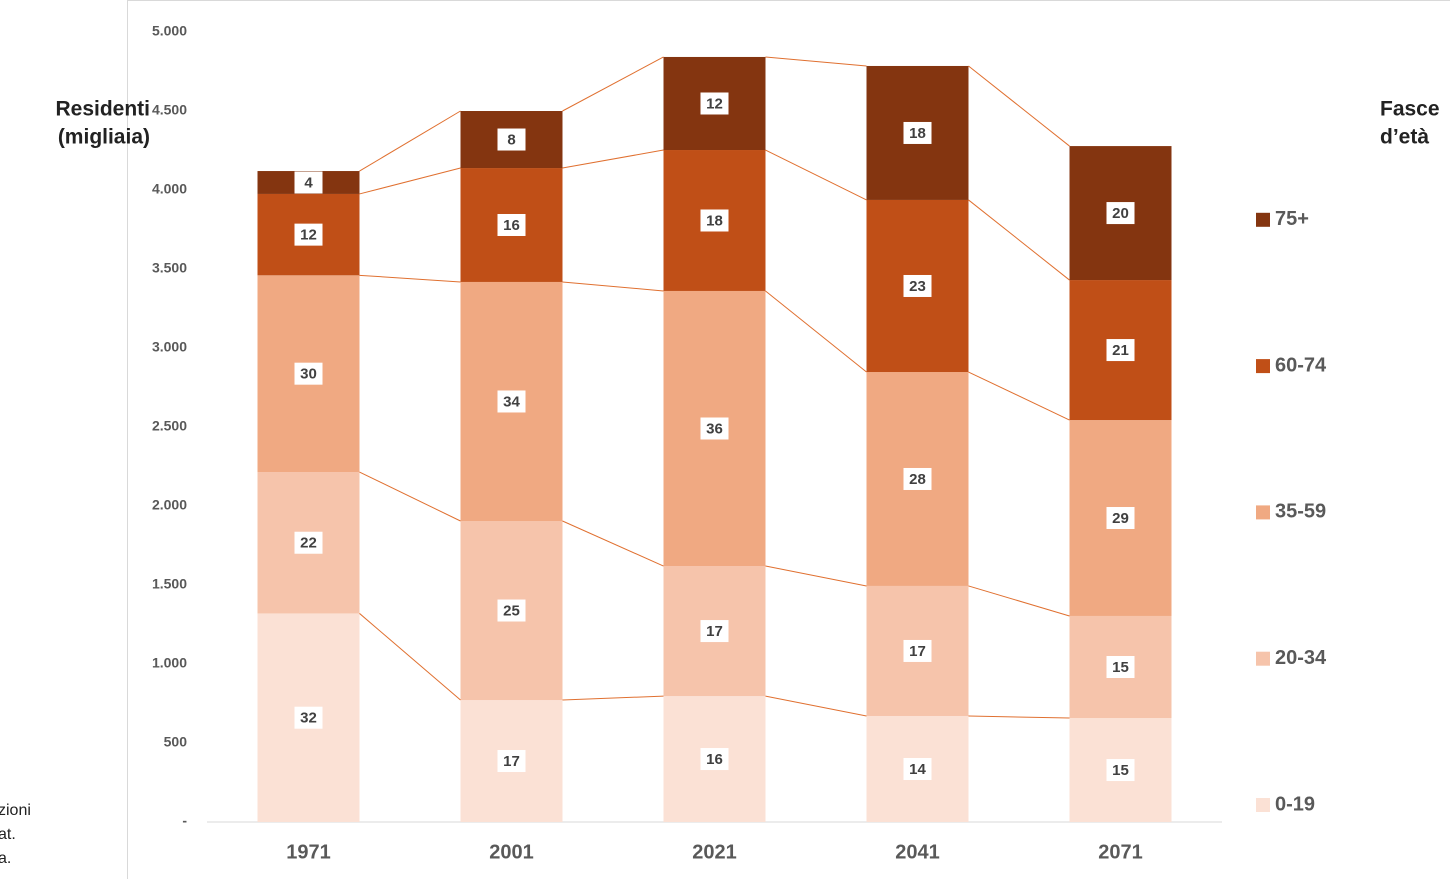 The height and width of the screenshot is (884, 1450). Describe the element at coordinates (1404, 137) in the screenshot. I see `legend-title: d’età` at that location.